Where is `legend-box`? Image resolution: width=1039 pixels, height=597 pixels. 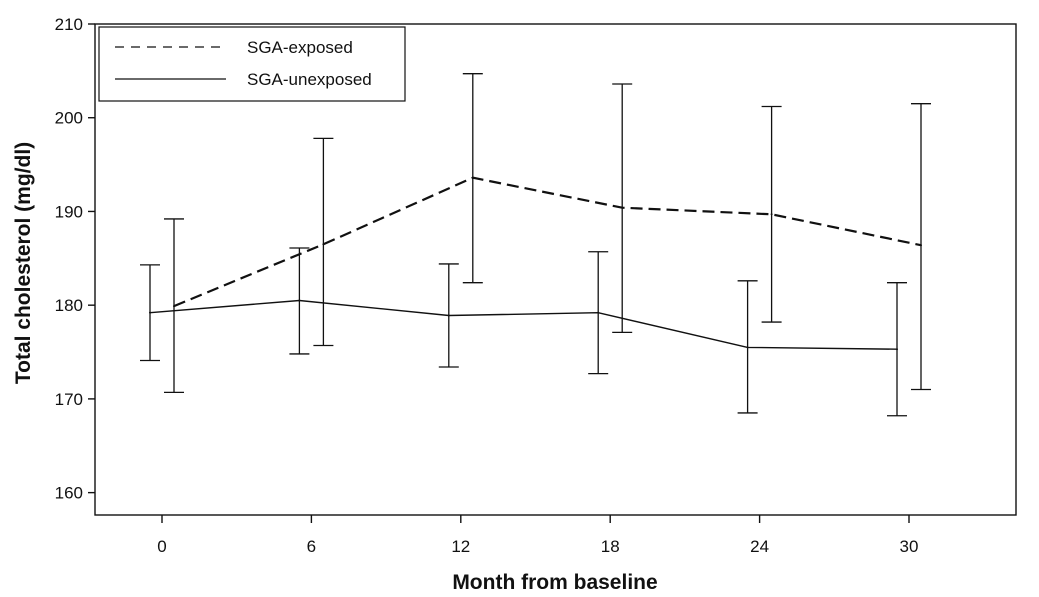 legend-box is located at coordinates (252, 64).